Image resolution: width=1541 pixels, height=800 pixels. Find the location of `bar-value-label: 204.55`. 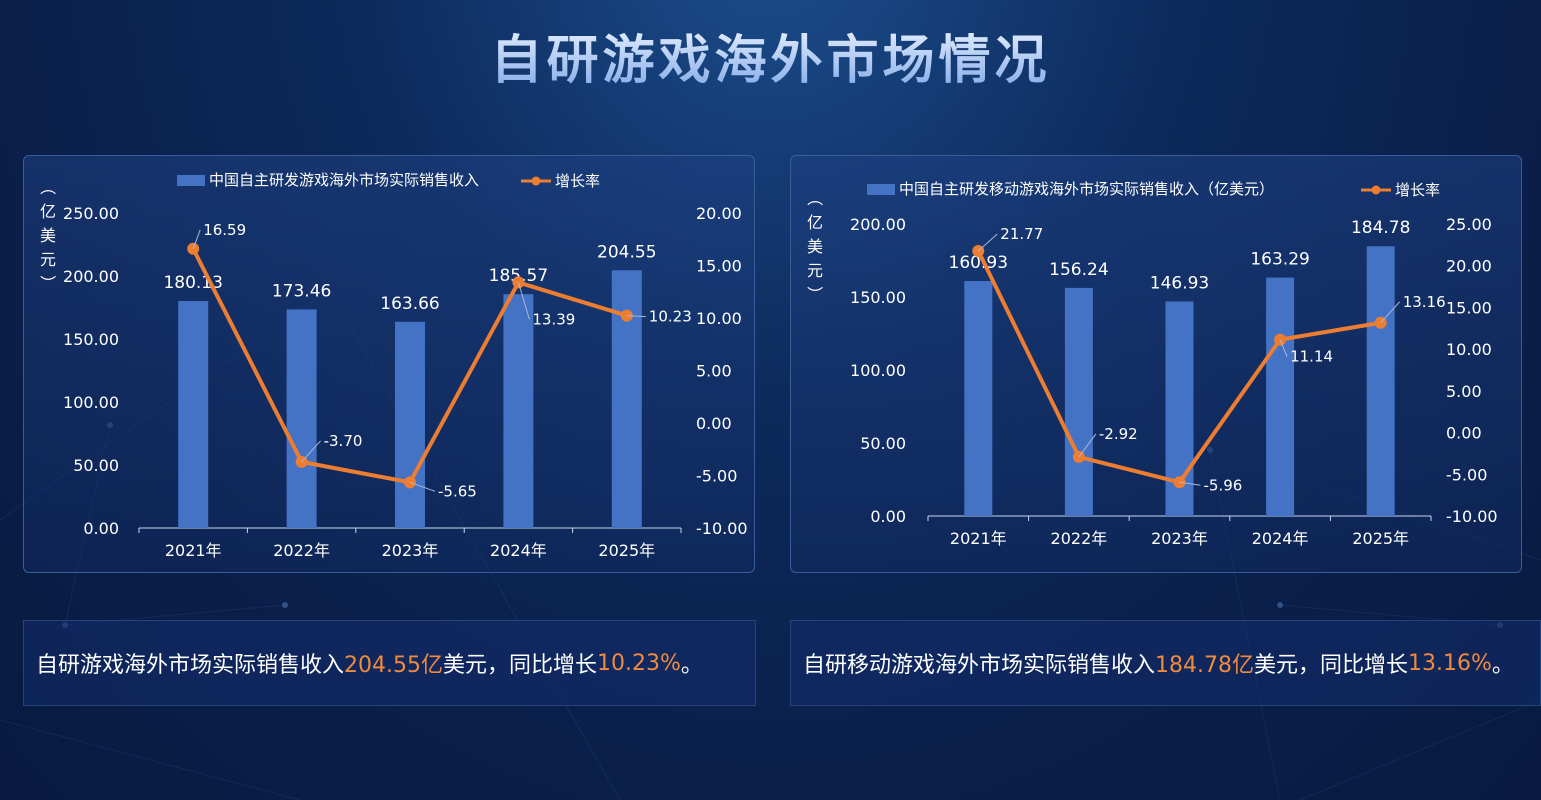

bar-value-label: 204.55 is located at coordinates (626, 252).